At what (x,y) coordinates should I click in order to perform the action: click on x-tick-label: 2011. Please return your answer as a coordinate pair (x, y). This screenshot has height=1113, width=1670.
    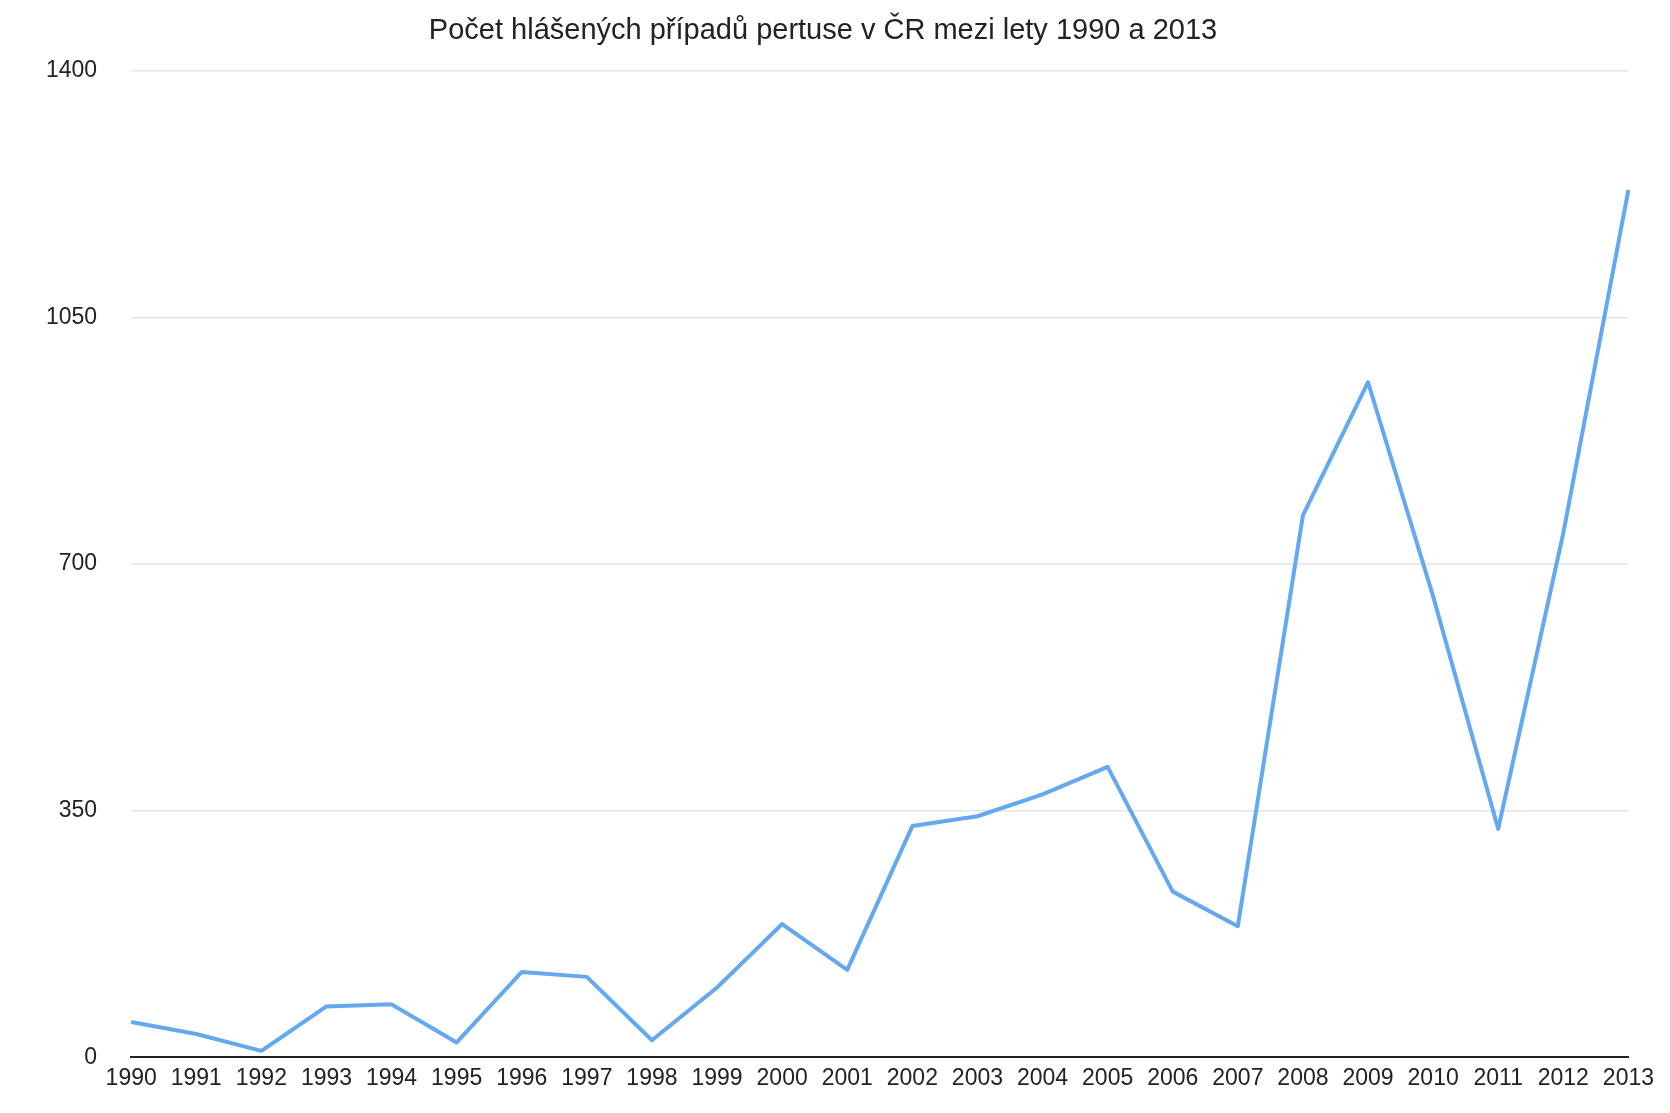
    Looking at the image, I should click on (1498, 1077).